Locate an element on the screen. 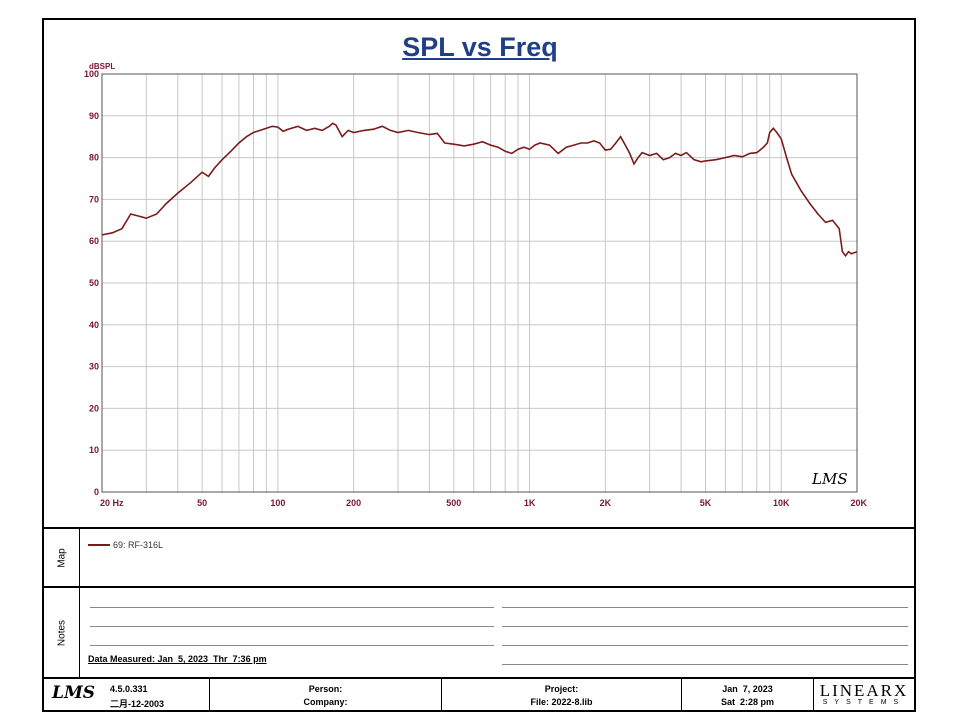  file-label: File: 2022-8.lib is located at coordinates (561, 702).